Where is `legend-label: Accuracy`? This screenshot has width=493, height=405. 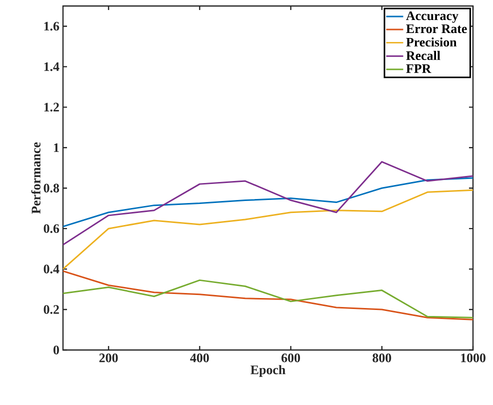
legend-label: Accuracy is located at coordinates (432, 17).